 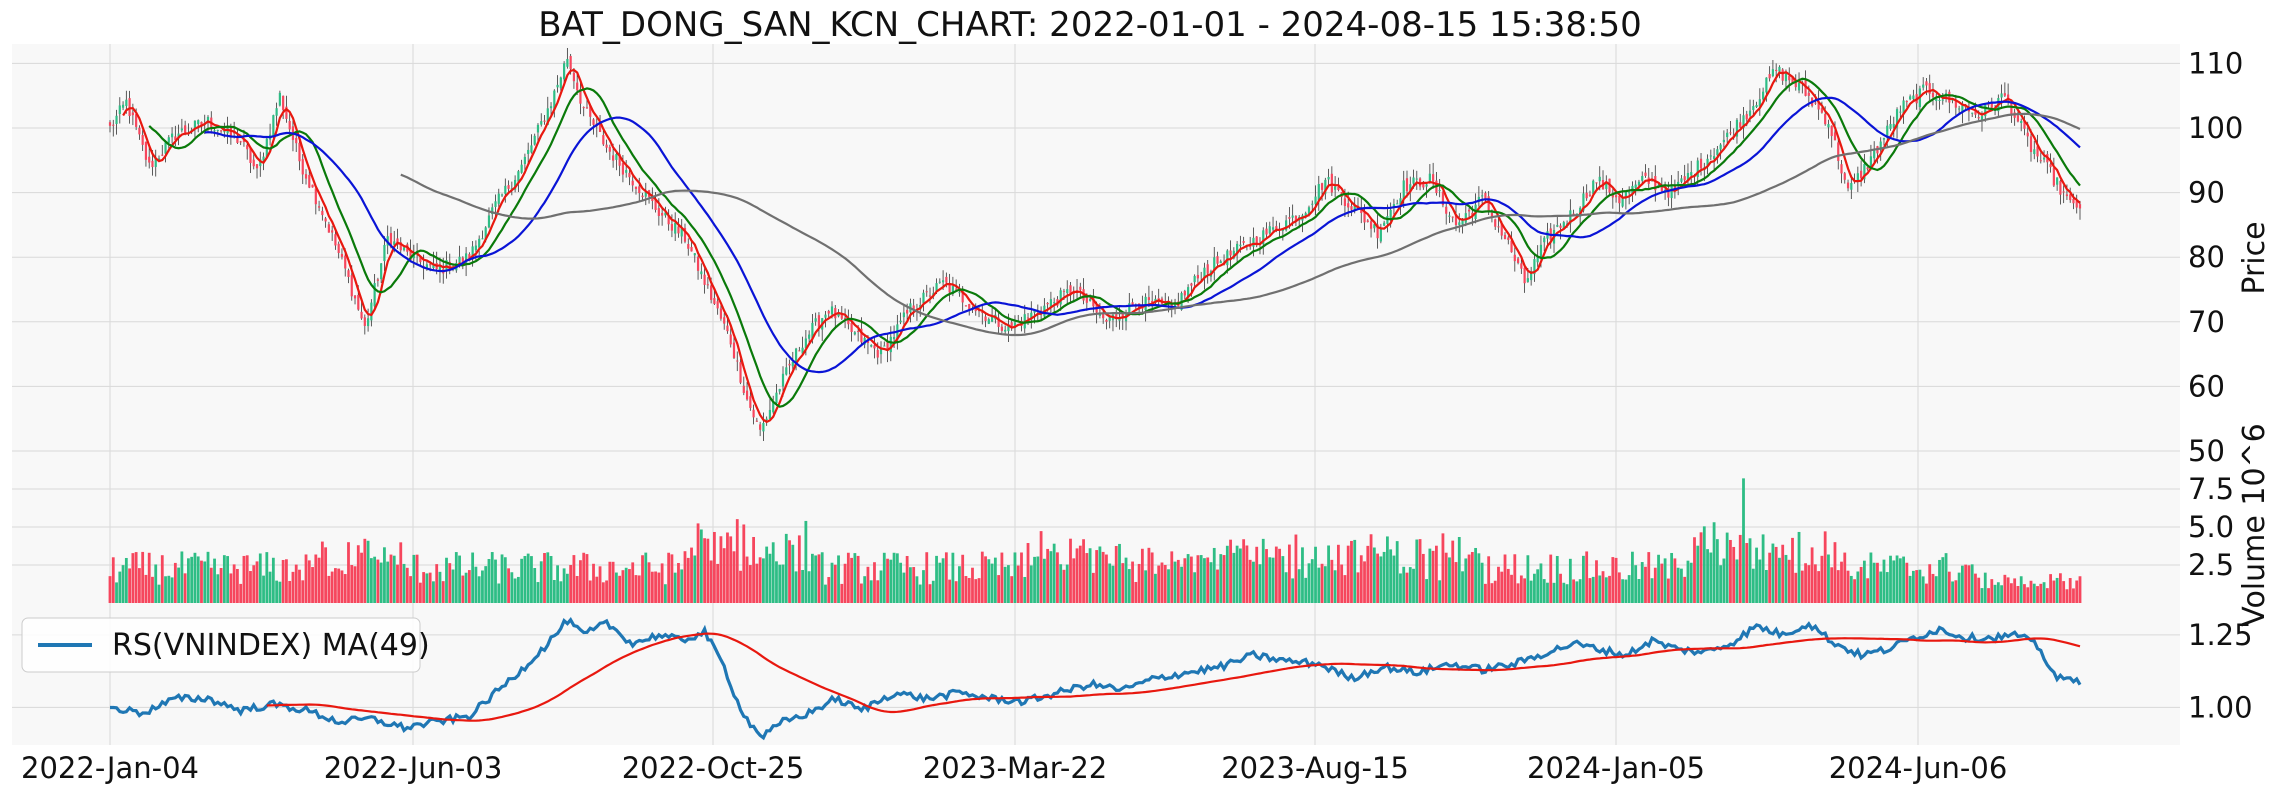 What do you see at coordinates (110, 768) in the screenshot?
I see `x-tick-label: 2022-Jan-04` at bounding box center [110, 768].